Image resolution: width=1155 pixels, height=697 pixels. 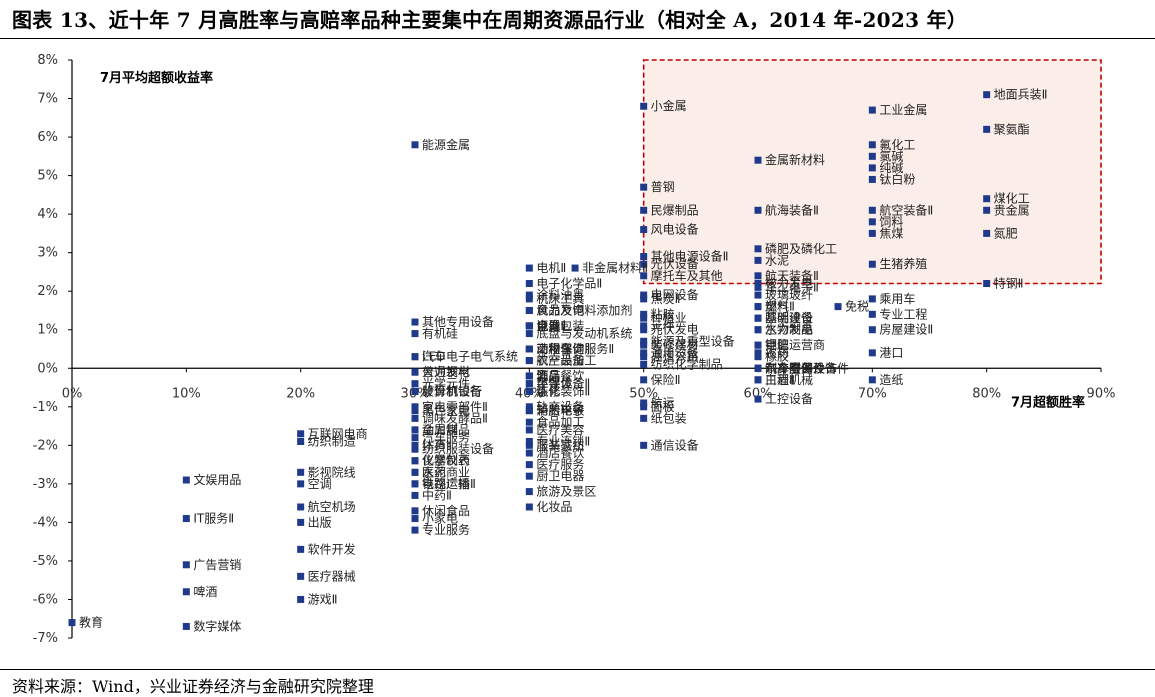 I want to click on data-point-label: 工程咨询服务Ⅱ, so click(x=575, y=348).